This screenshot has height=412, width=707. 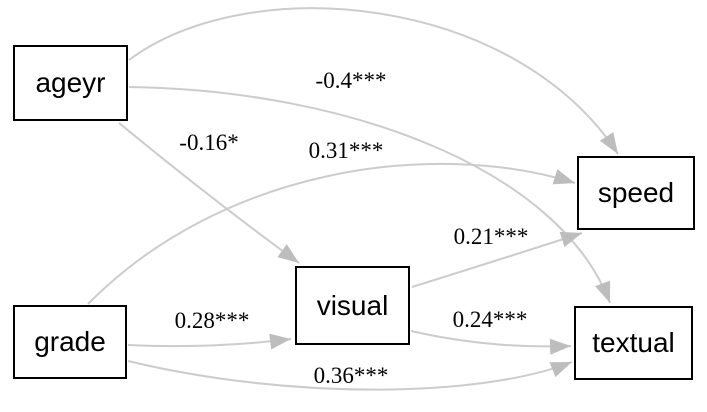 I want to click on edge-label-visual-speed: 0.21***, so click(x=491, y=236).